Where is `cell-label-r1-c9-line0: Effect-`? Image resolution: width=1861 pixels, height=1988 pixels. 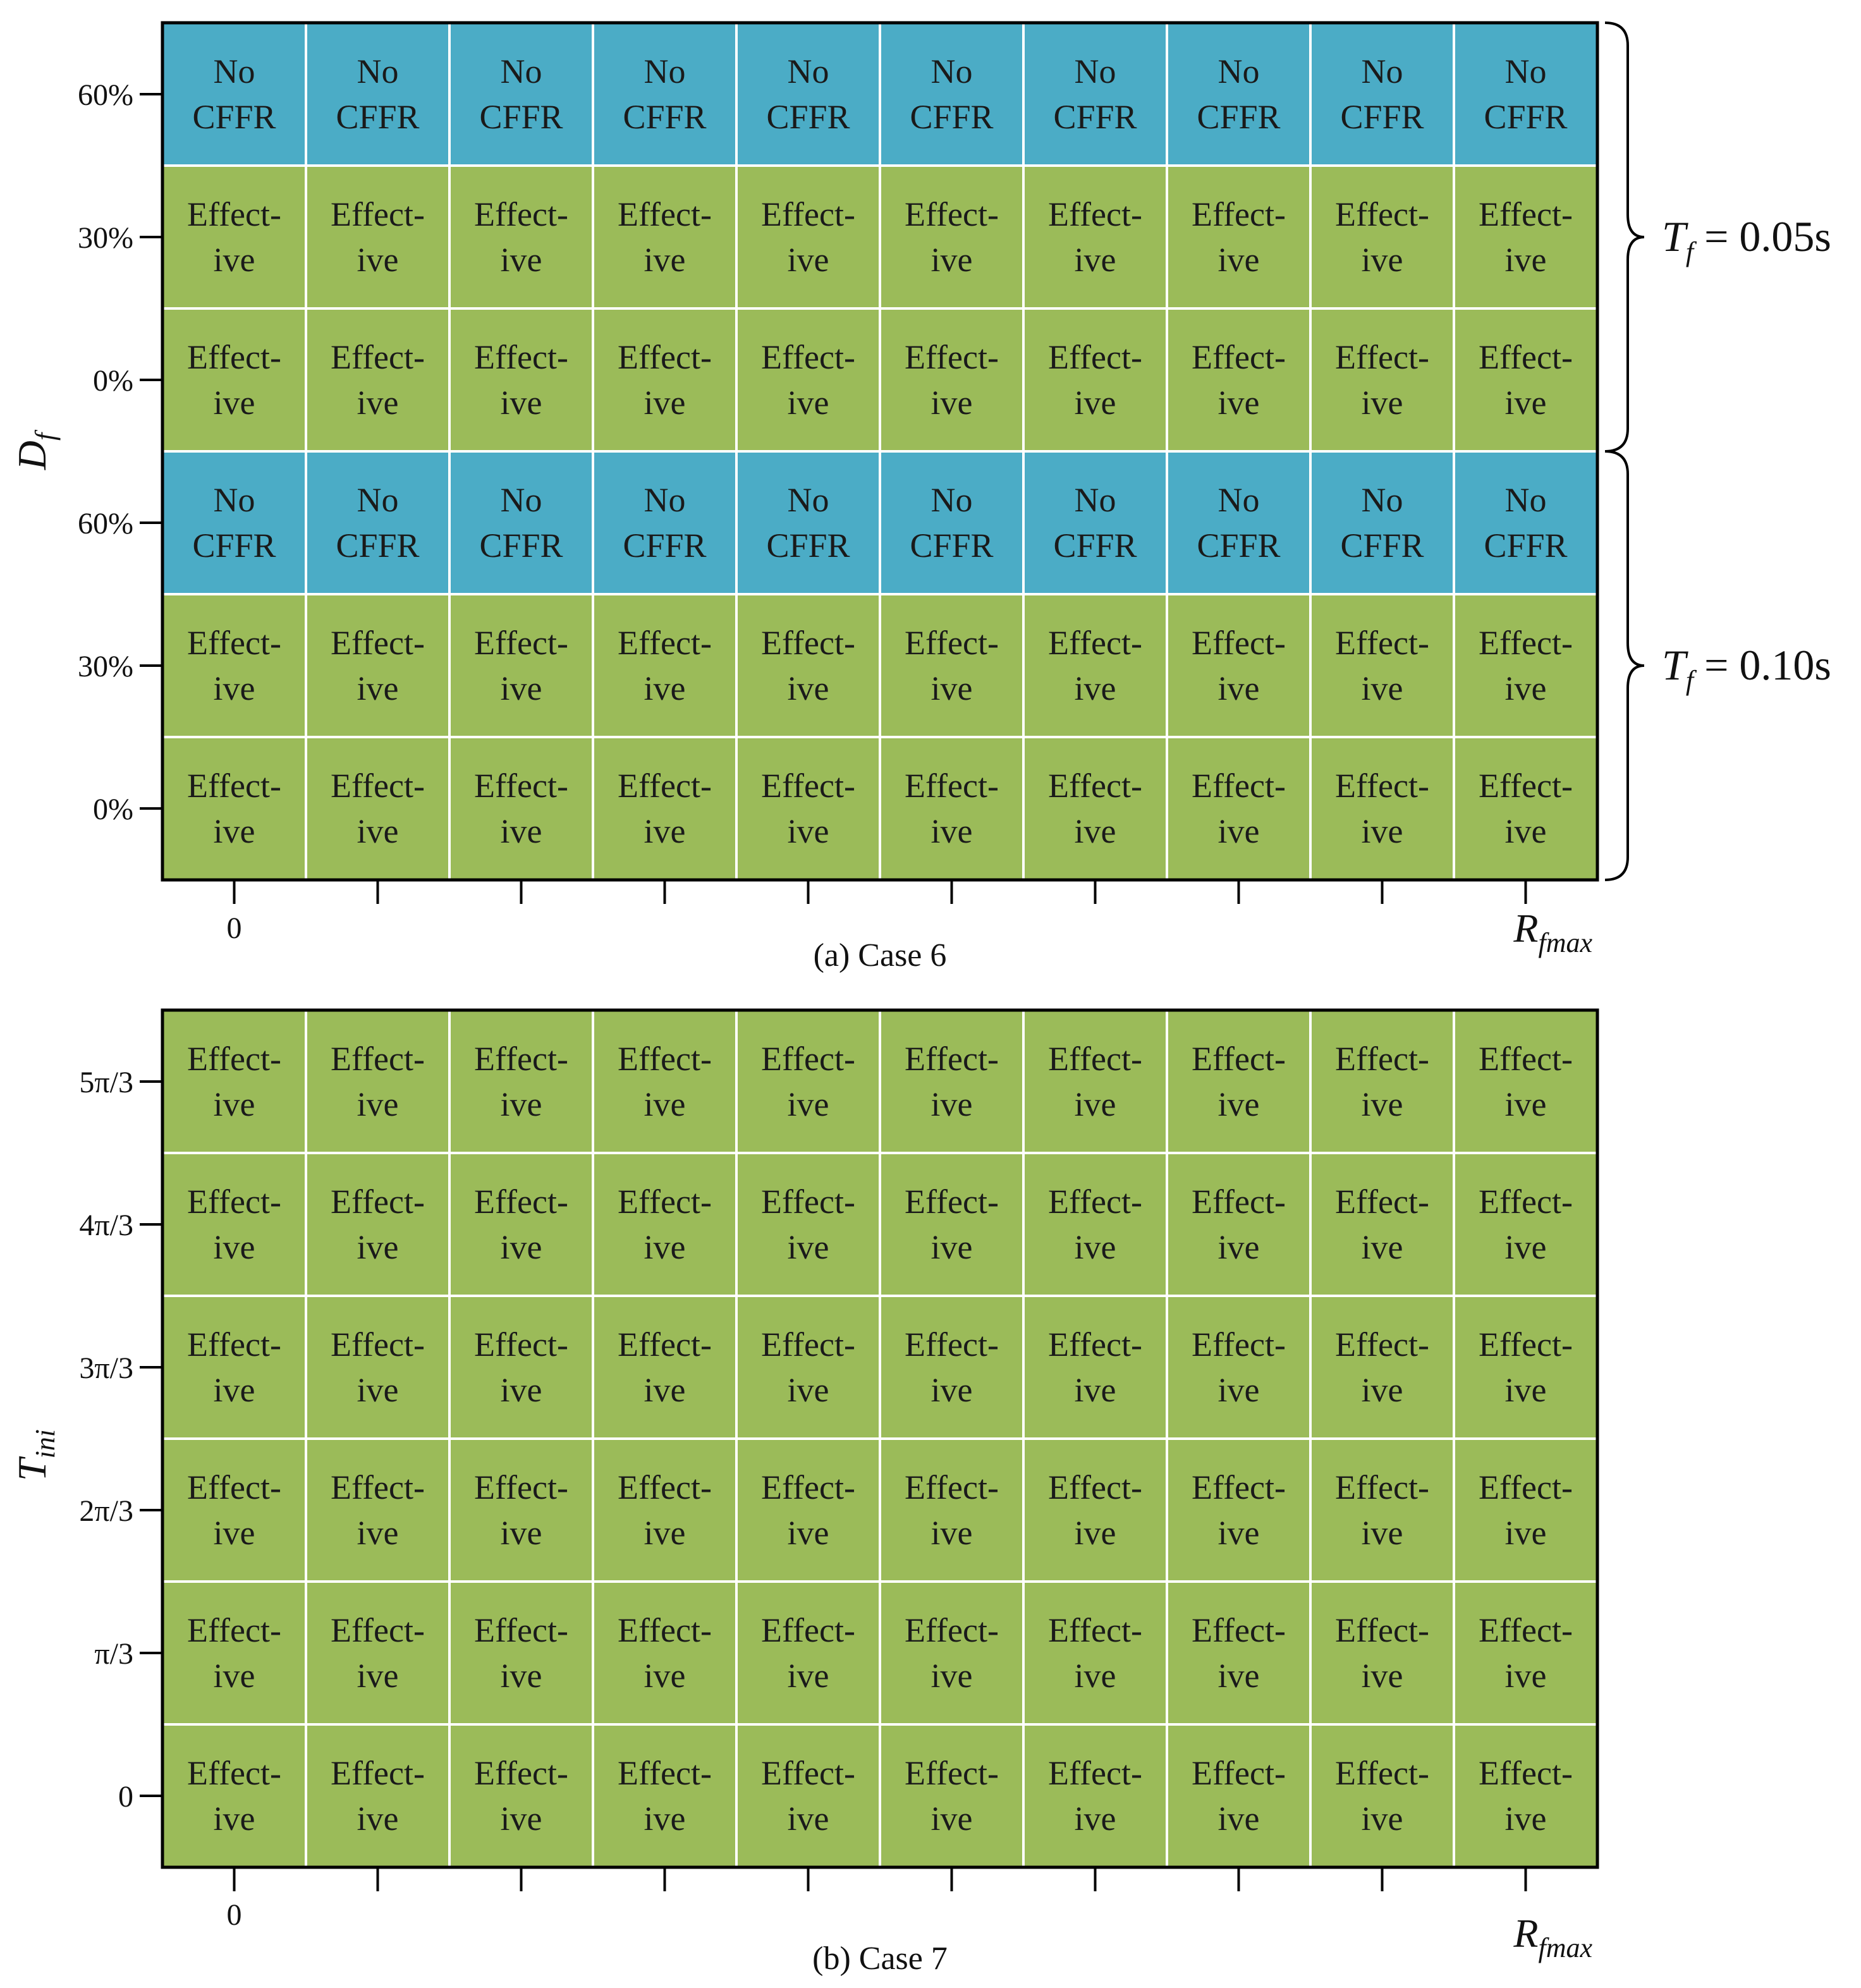 cell-label-r1-c9-line0: Effect- is located at coordinates (1526, 1202).